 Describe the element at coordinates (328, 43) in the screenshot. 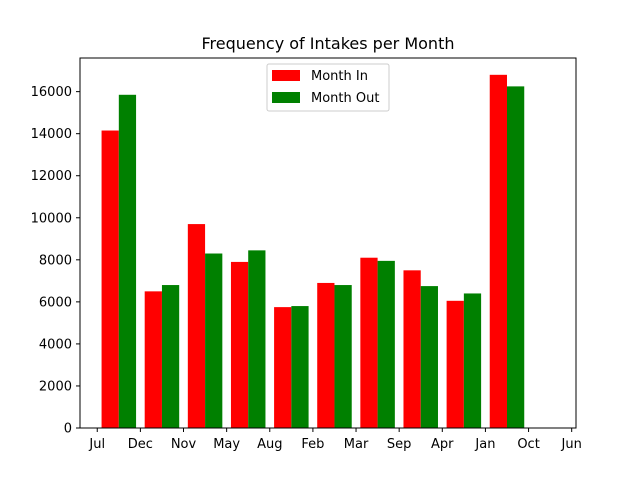

I see `chart-title: Frequency of Intakes per Month` at that location.